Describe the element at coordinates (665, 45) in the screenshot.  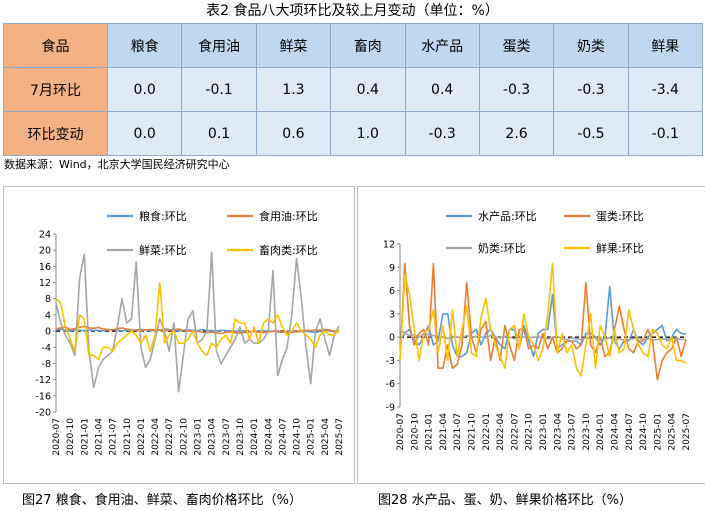
I see `table-header-cell: 鲜果` at that location.